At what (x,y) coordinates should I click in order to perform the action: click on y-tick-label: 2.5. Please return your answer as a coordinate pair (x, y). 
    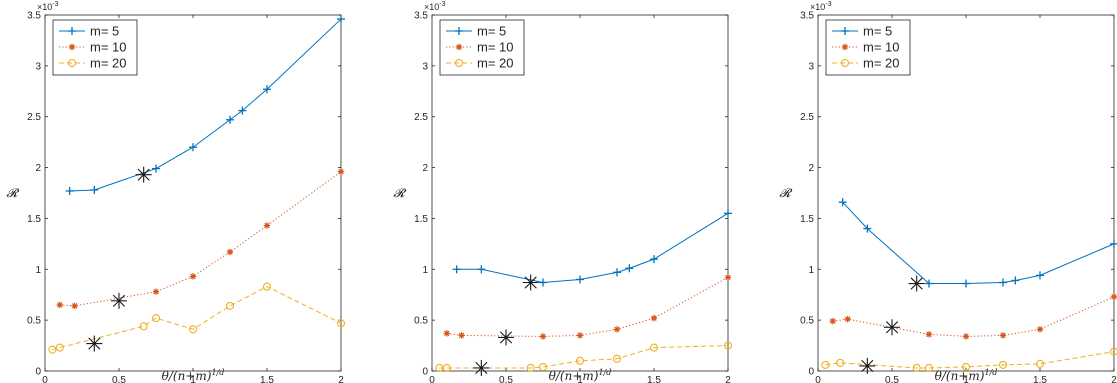
    Looking at the image, I should click on (807, 117).